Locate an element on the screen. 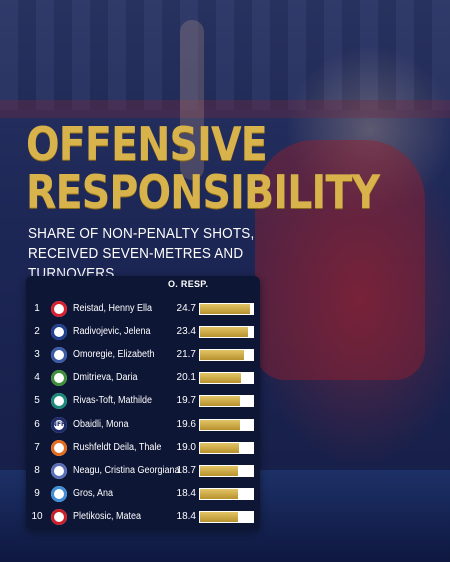 The height and width of the screenshot is (562, 450). data-label: 19.6 is located at coordinates (186, 424).